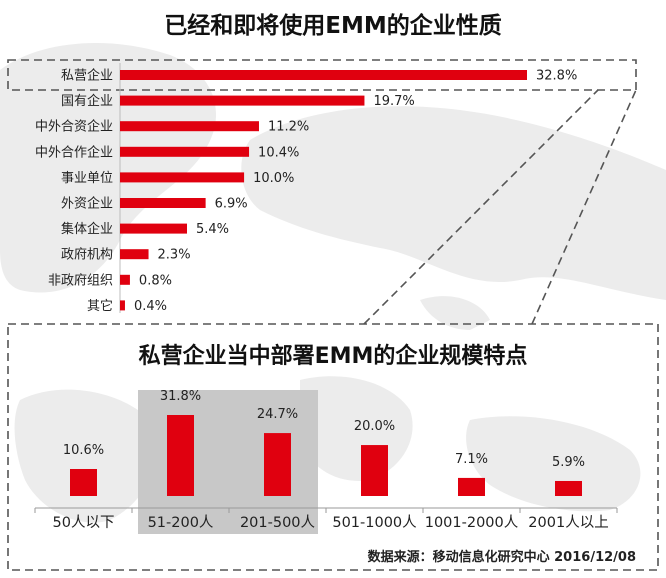 The height and width of the screenshot is (578, 666). I want to click on h-category-label: 中外合资企业, so click(74, 127).